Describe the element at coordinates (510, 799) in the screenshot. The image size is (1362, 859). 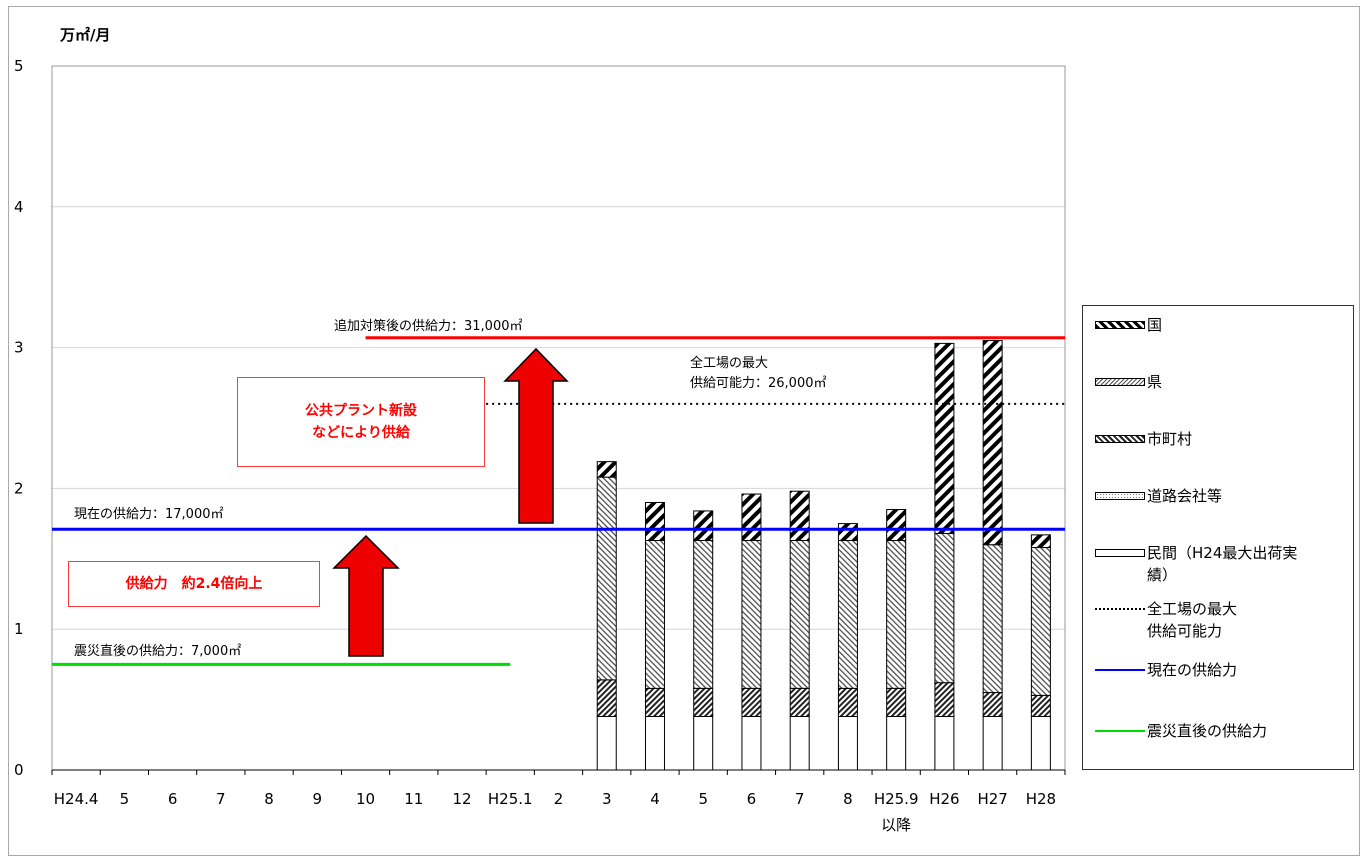
I see `x-tick-label: H25.1` at that location.